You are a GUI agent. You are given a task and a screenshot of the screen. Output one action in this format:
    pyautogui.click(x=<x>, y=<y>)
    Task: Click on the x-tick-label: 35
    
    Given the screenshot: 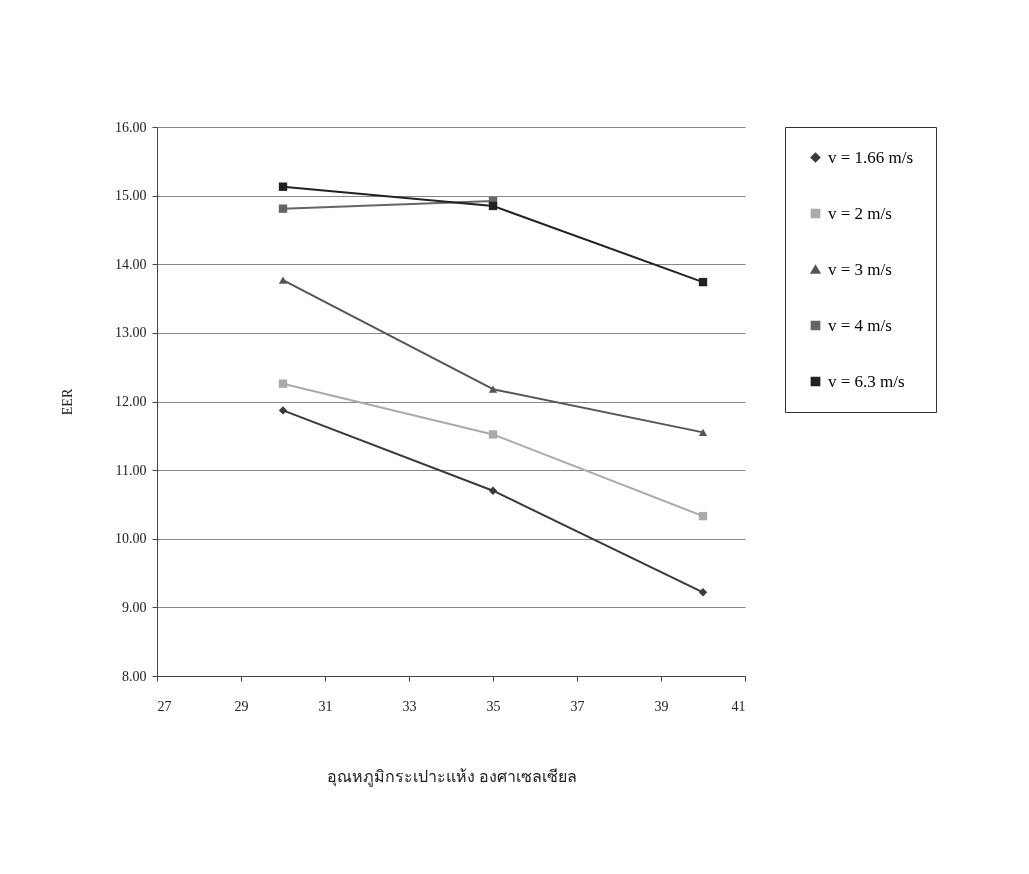 What is the action you would take?
    pyautogui.click(x=493, y=706)
    